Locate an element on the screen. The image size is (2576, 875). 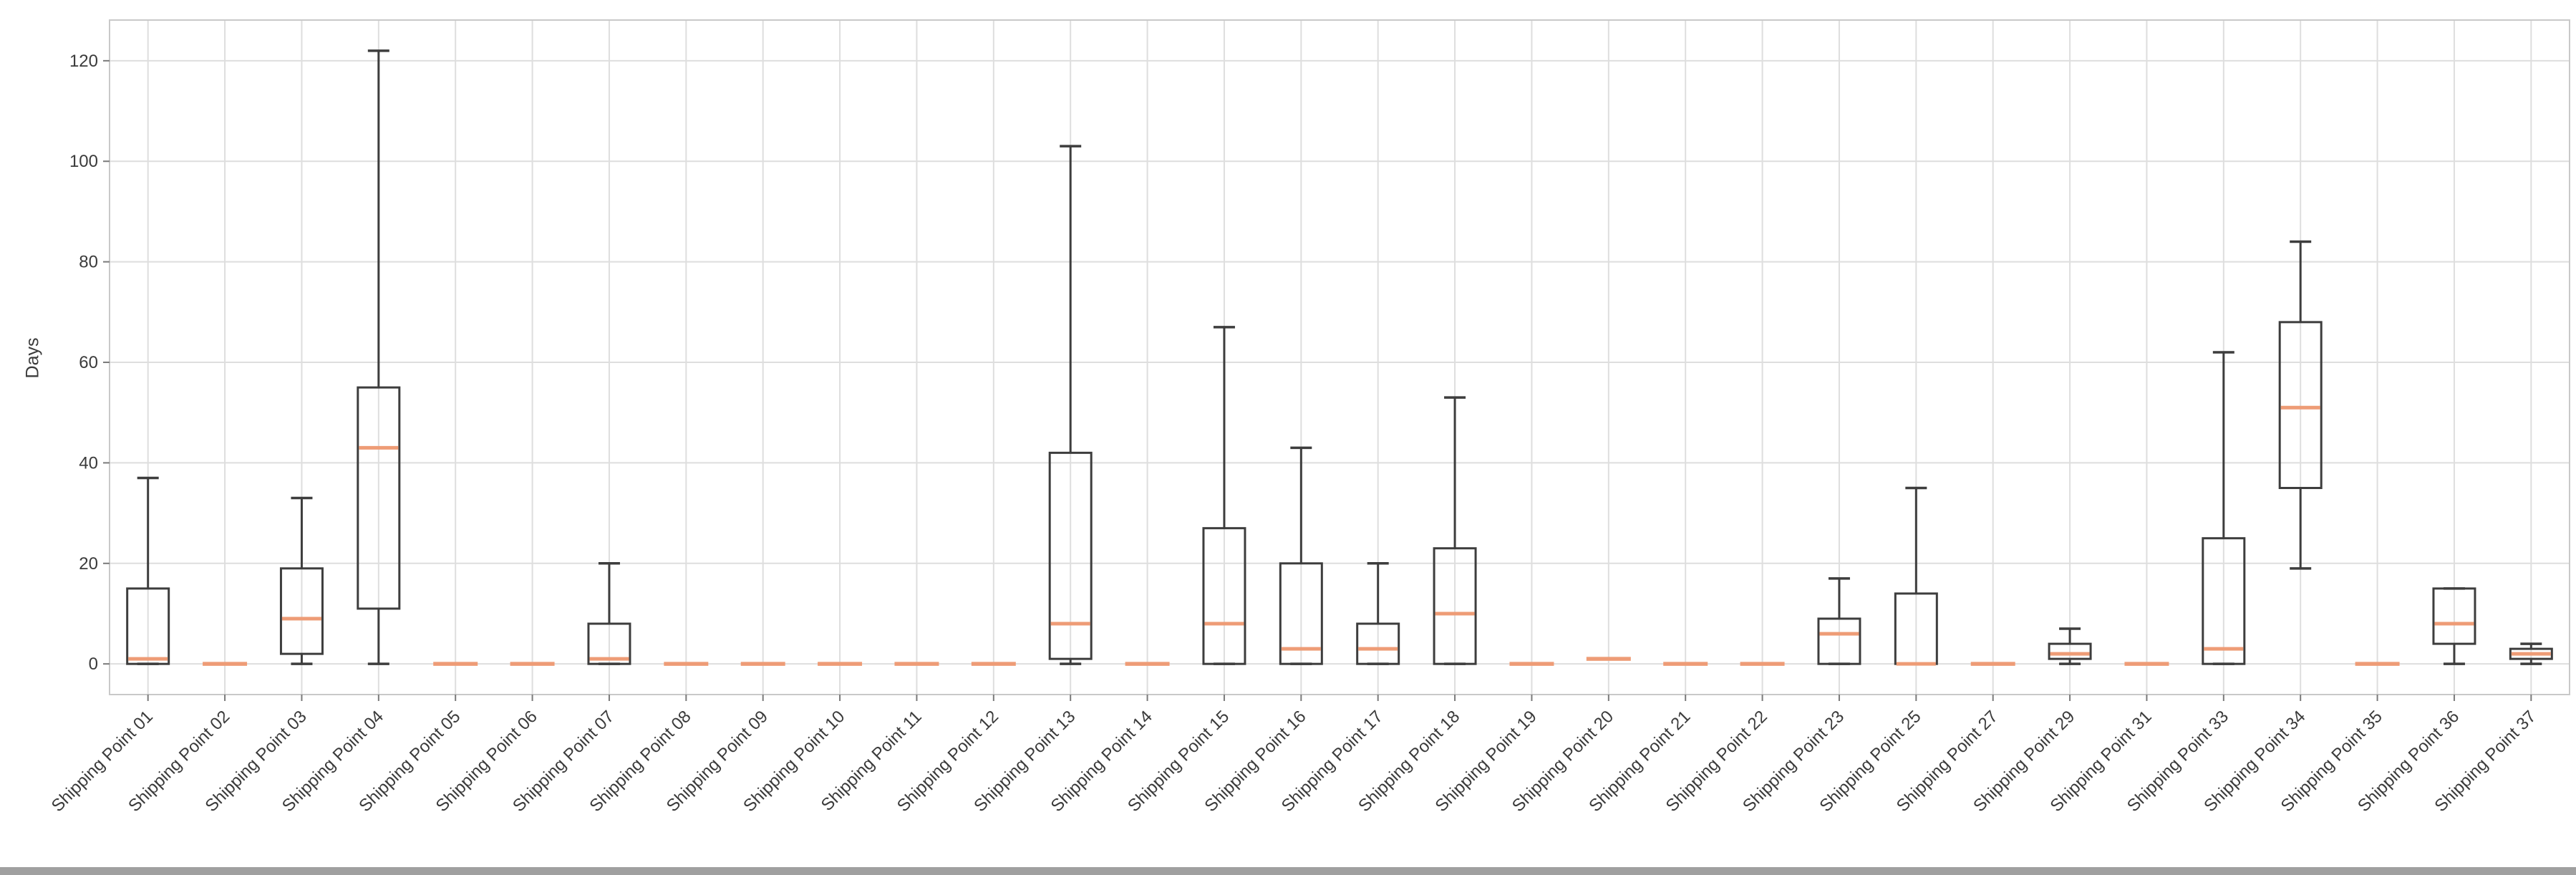
y-tick-label: 80 is located at coordinates (88, 262).